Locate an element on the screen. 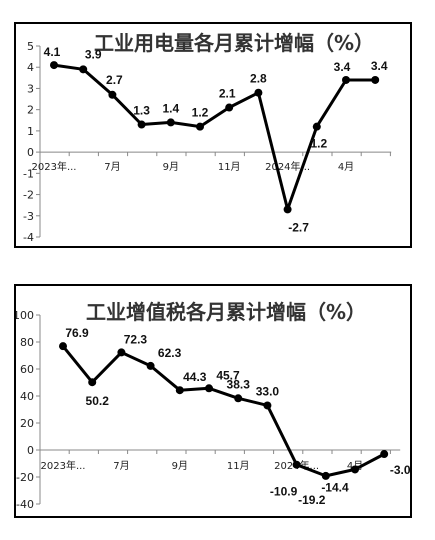 This screenshot has height=540, width=435. y-tick-label: -2 is located at coordinates (28, 195).